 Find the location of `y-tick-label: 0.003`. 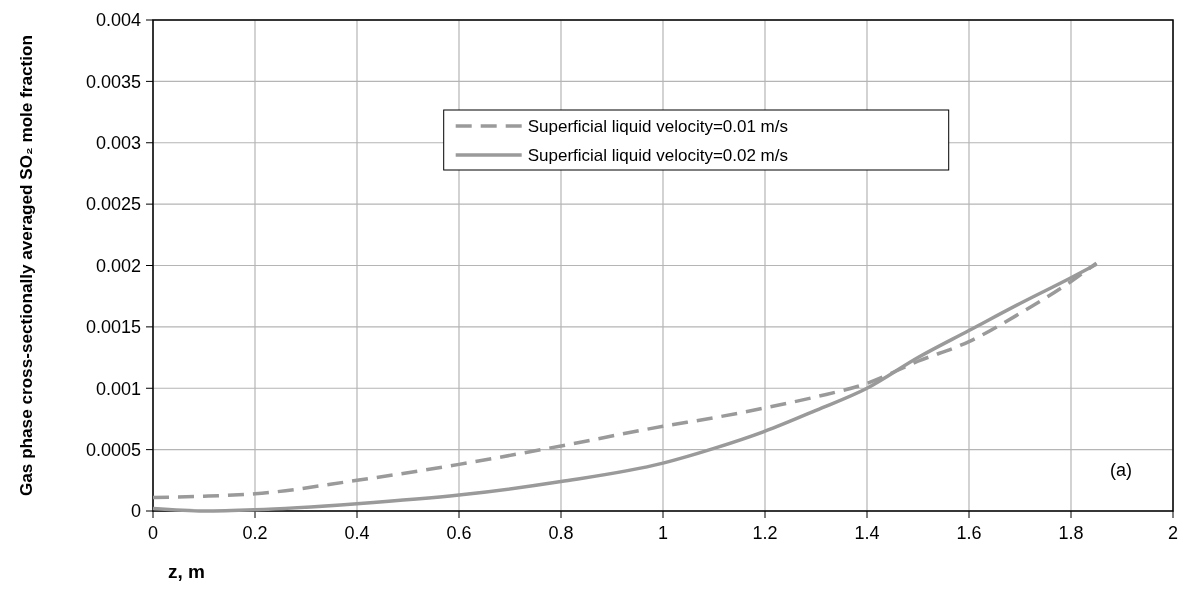

y-tick-label: 0.003 is located at coordinates (118, 143).